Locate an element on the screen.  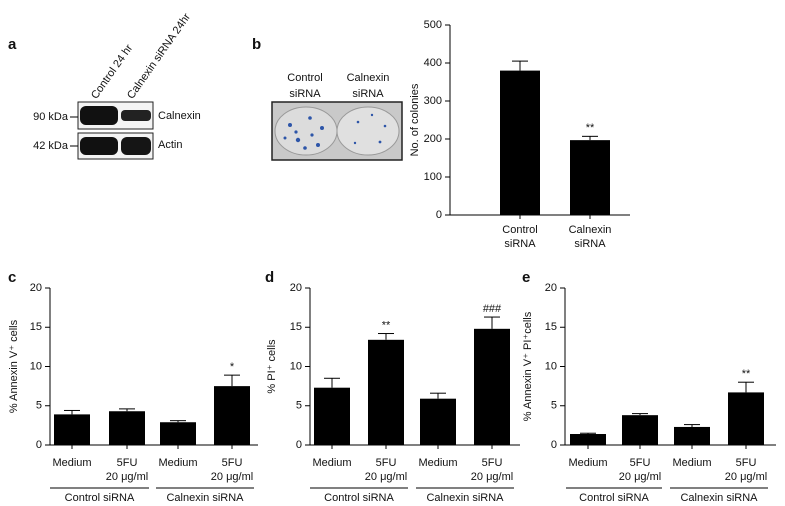
blot-image is located at coordinates (112, 130).